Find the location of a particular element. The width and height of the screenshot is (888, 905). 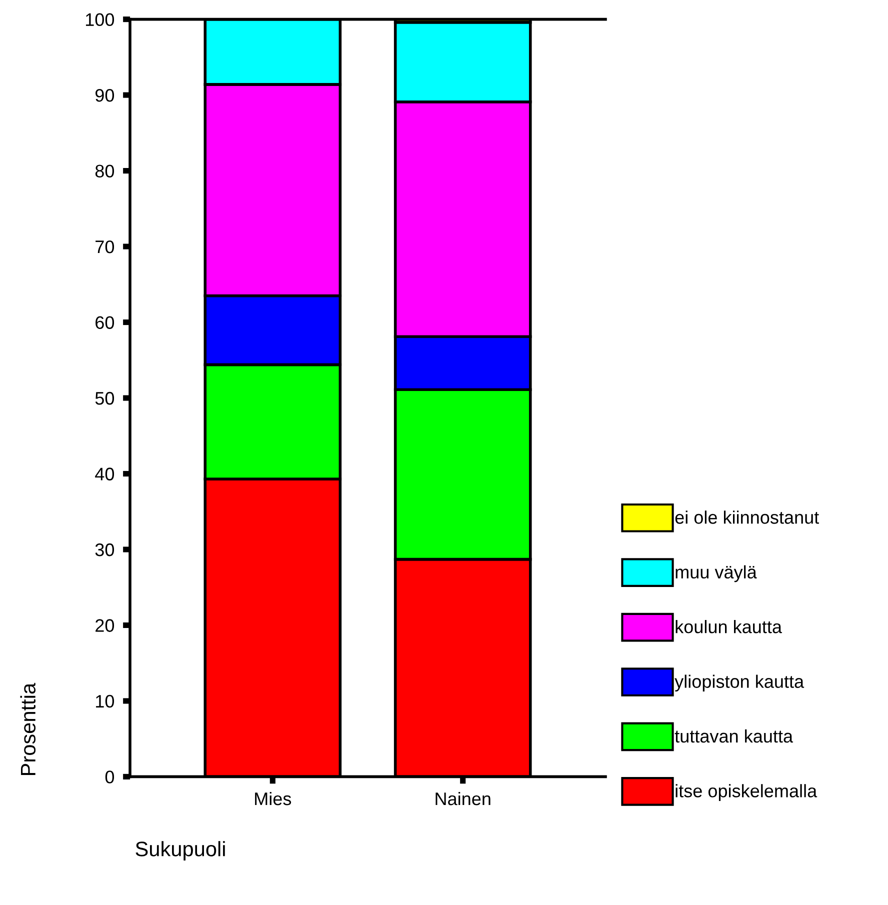

legend-label: itse opiskelemalla is located at coordinates (747, 792).